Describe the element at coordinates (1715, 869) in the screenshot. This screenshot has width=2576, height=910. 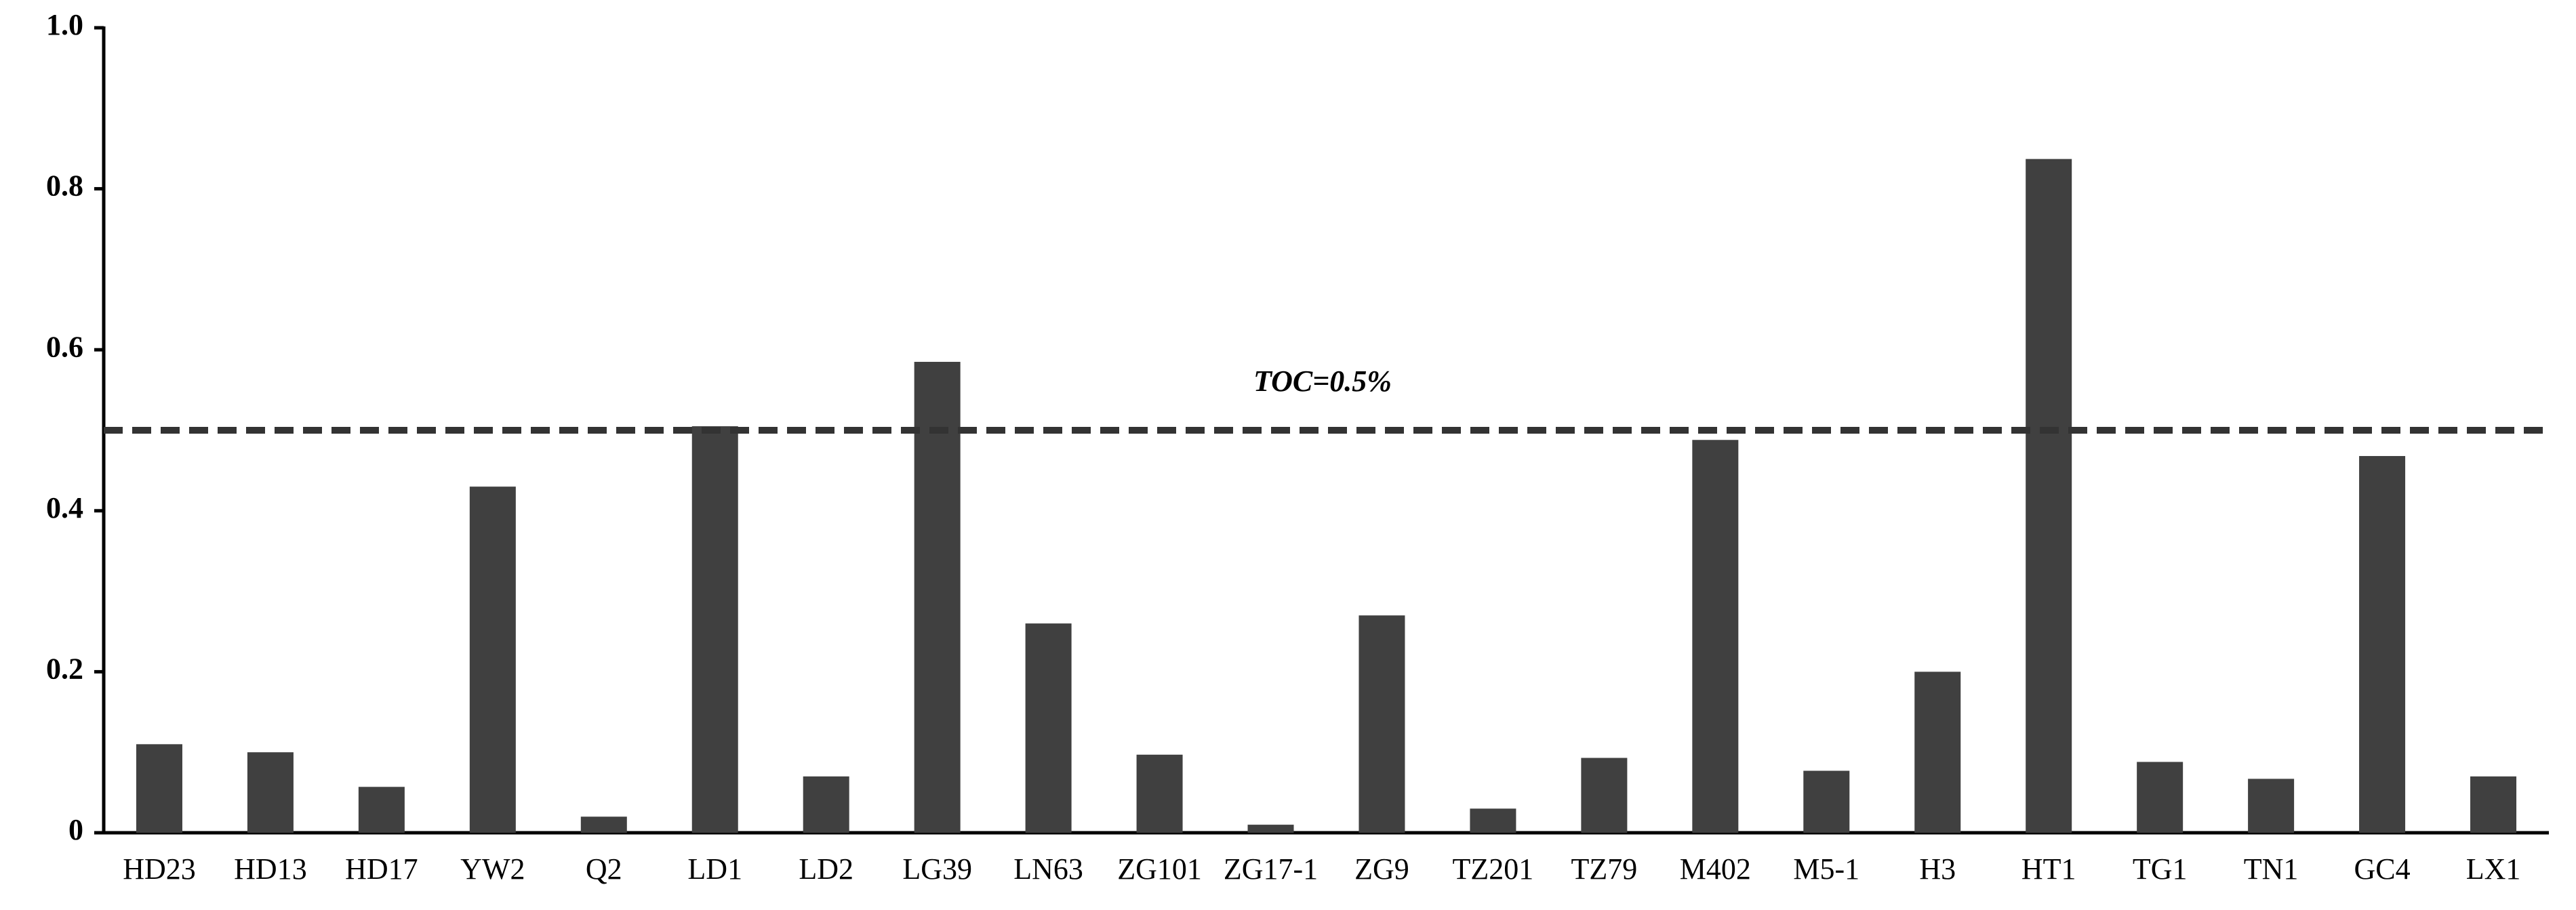
I see `x-tick-label: M402` at that location.